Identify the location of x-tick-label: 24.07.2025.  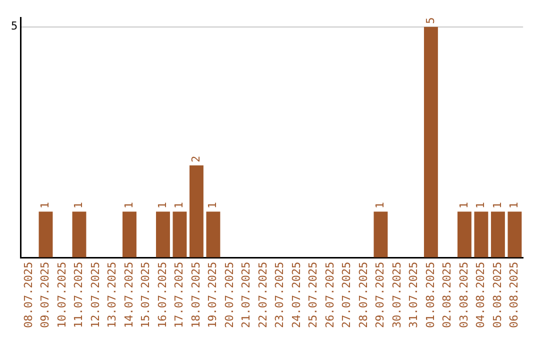
(296, 295).